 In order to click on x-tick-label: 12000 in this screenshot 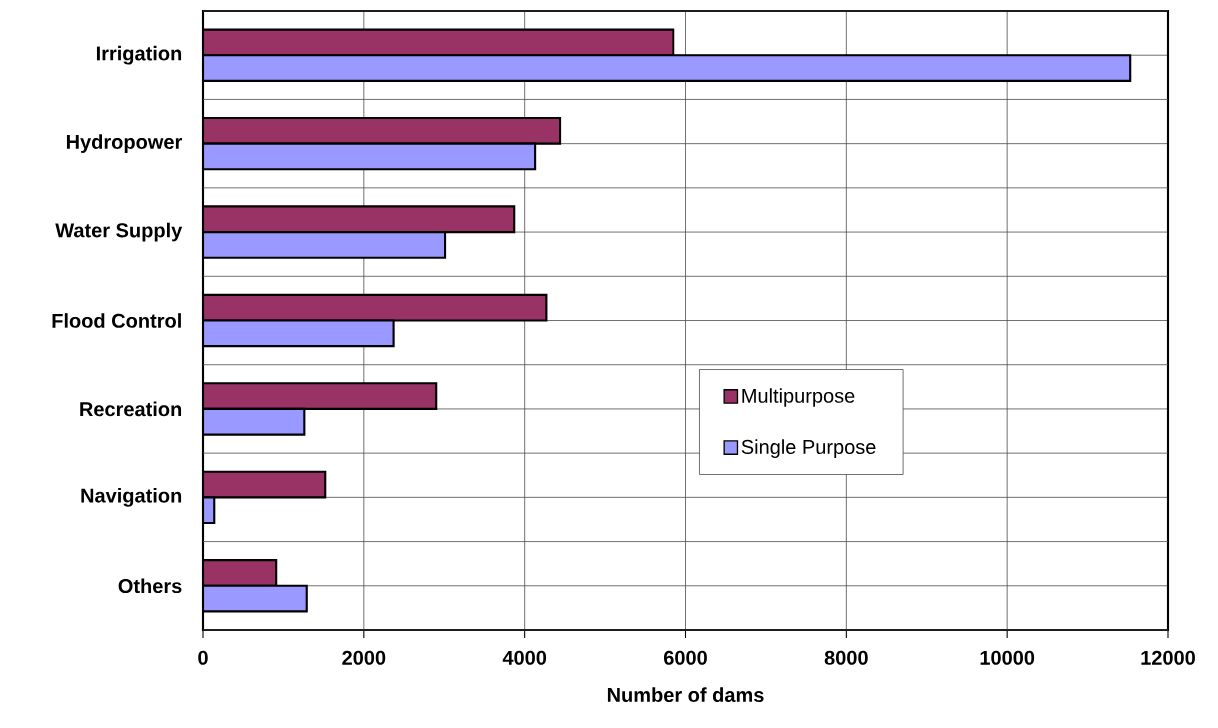, I will do `click(1168, 657)`.